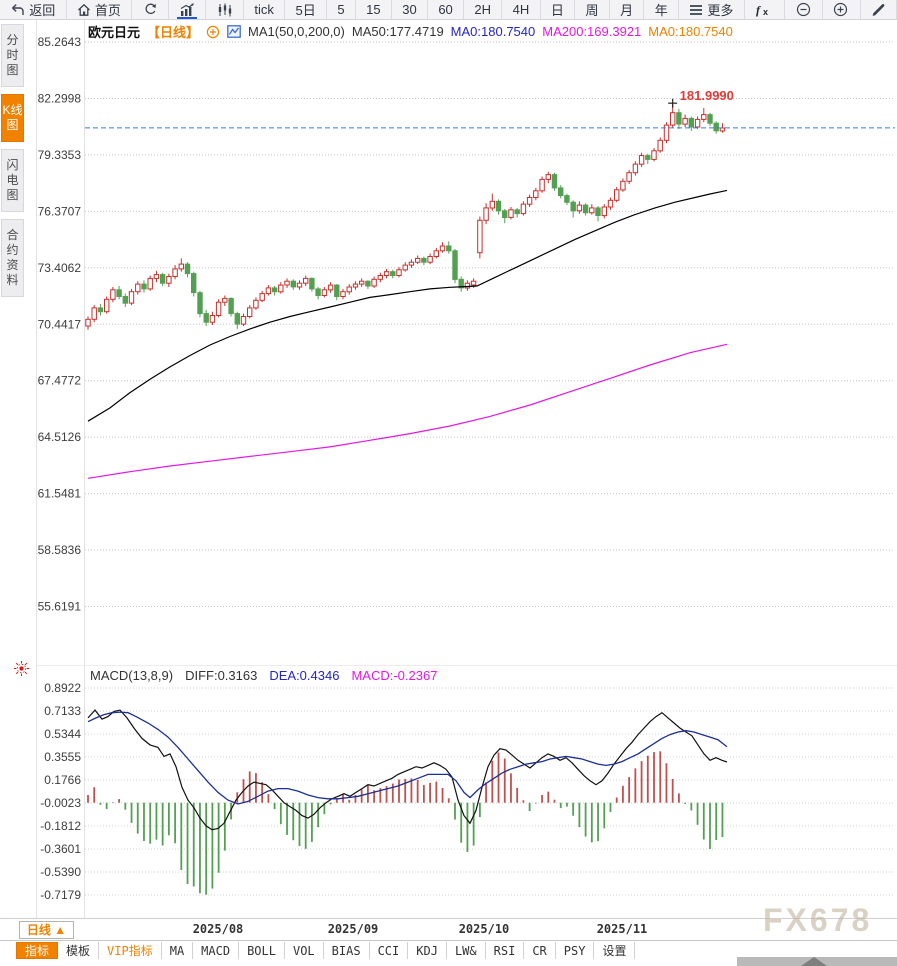  What do you see at coordinates (12, 118) in the screenshot?
I see `sidebar-item-kline: K线图` at bounding box center [12, 118].